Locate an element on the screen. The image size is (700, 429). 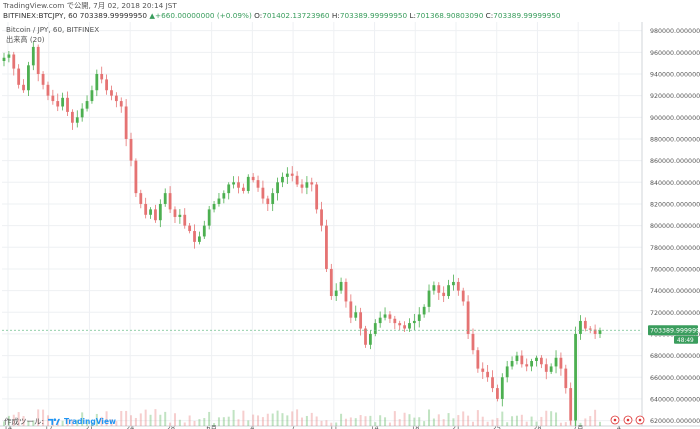
price-change: ▲+660.00000000 (+0.09%) is located at coordinates (200, 15).